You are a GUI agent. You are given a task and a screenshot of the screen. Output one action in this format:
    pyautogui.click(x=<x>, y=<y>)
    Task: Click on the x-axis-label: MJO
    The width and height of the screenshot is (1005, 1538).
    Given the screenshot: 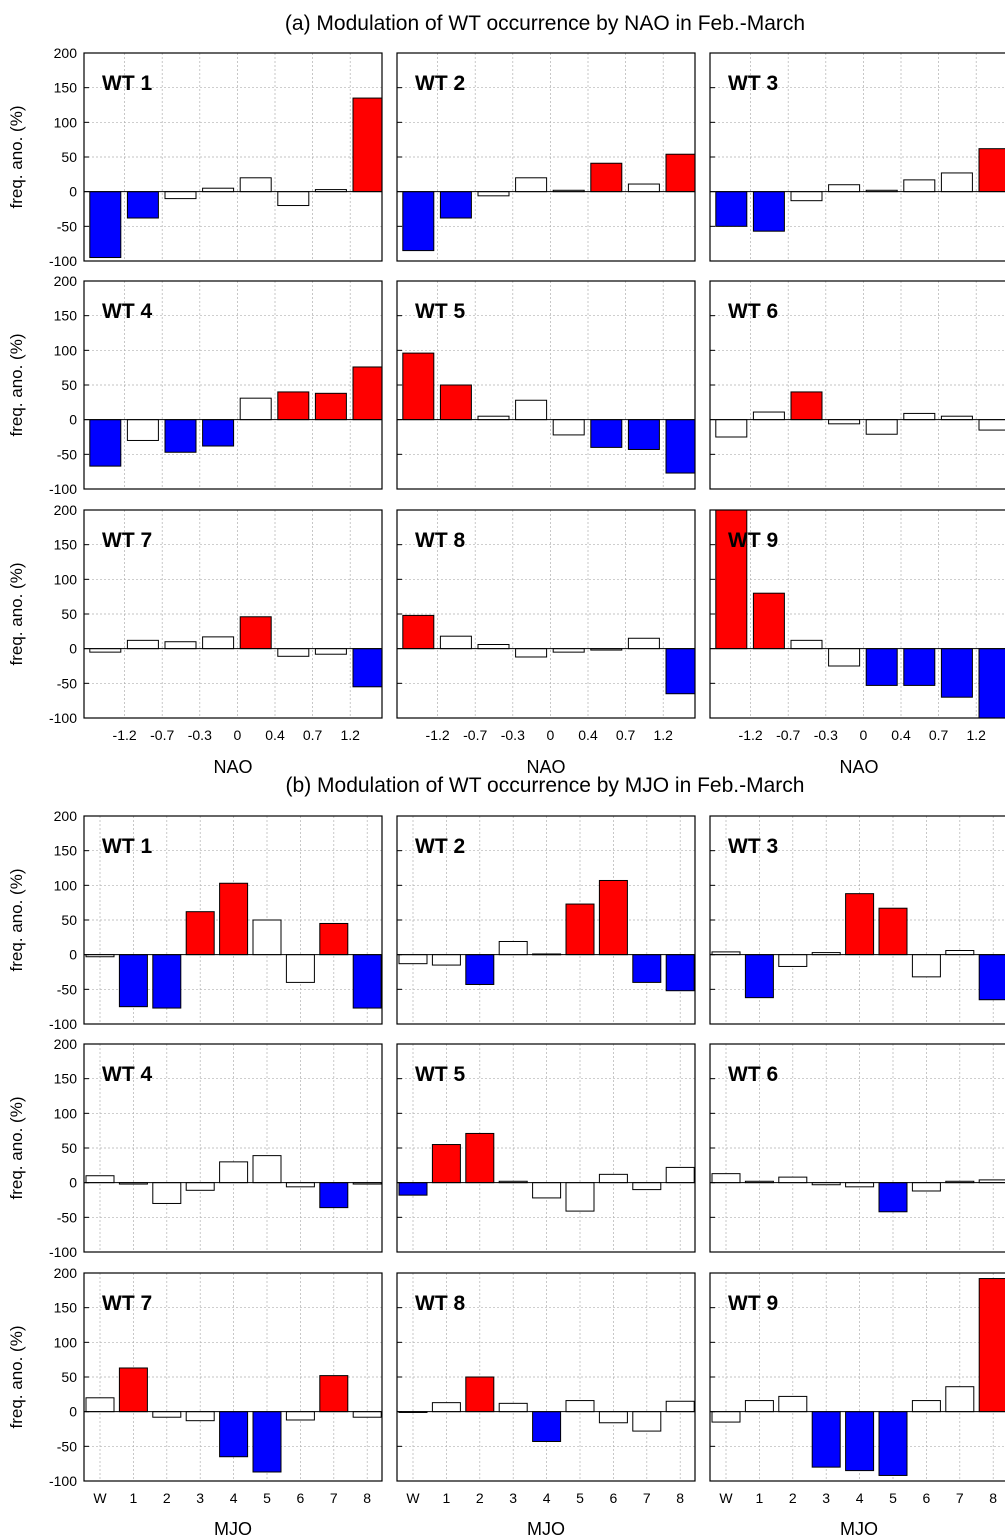 What is the action you would take?
    pyautogui.click(x=233, y=1528)
    